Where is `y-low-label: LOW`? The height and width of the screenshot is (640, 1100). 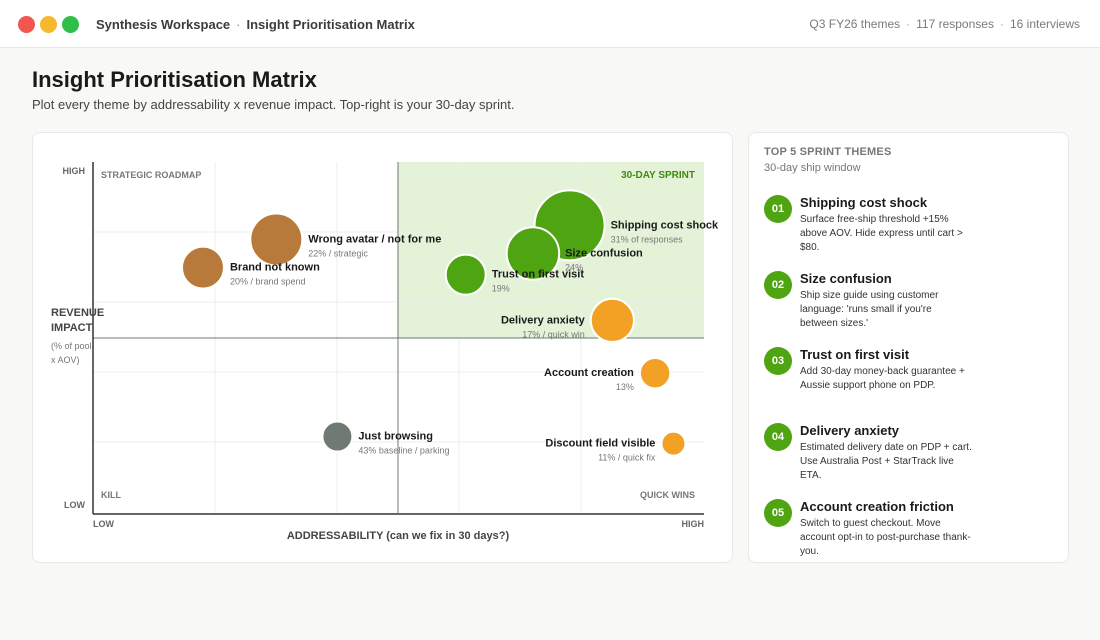
y-low-label: LOW is located at coordinates (74, 505).